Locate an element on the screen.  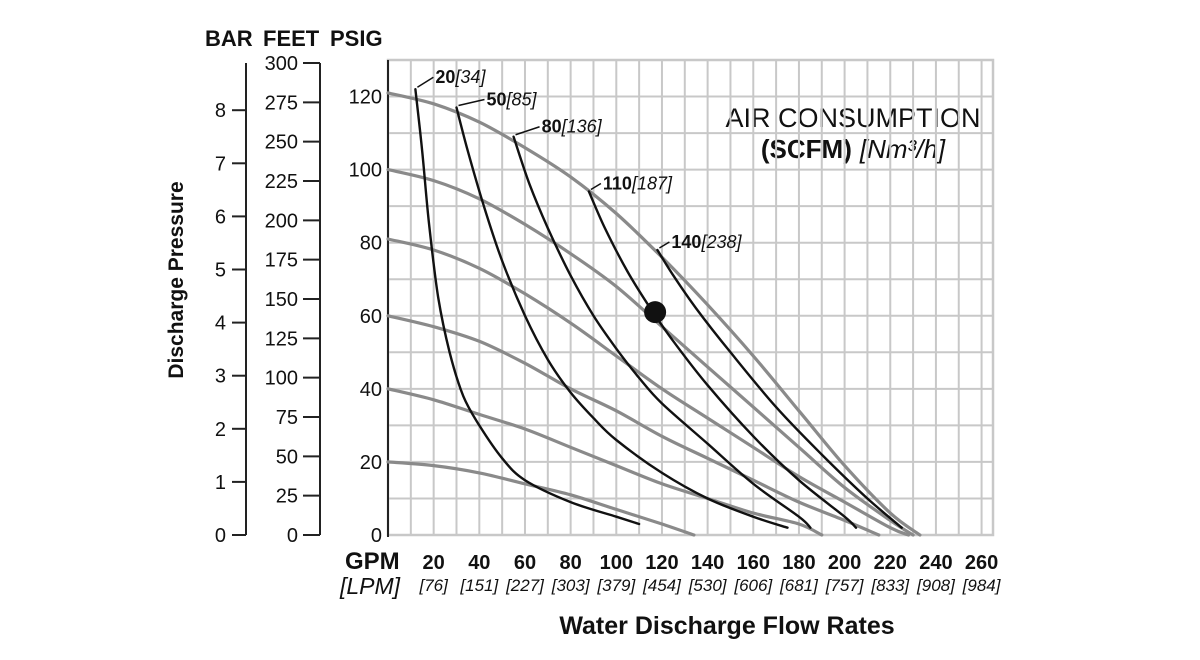
bar-tick-label: 3 is located at coordinates (220, 377).